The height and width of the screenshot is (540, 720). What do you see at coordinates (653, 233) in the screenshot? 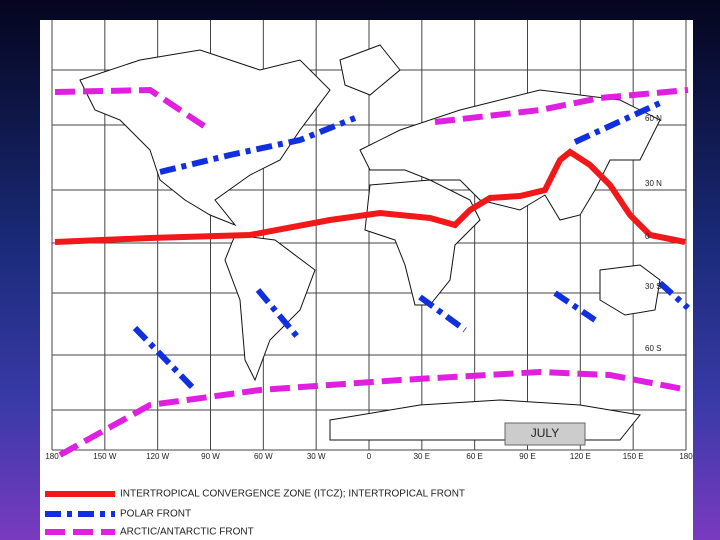
I see `latitude-labels: 60 N 30 N 0 30 S 60 S` at bounding box center [653, 233].